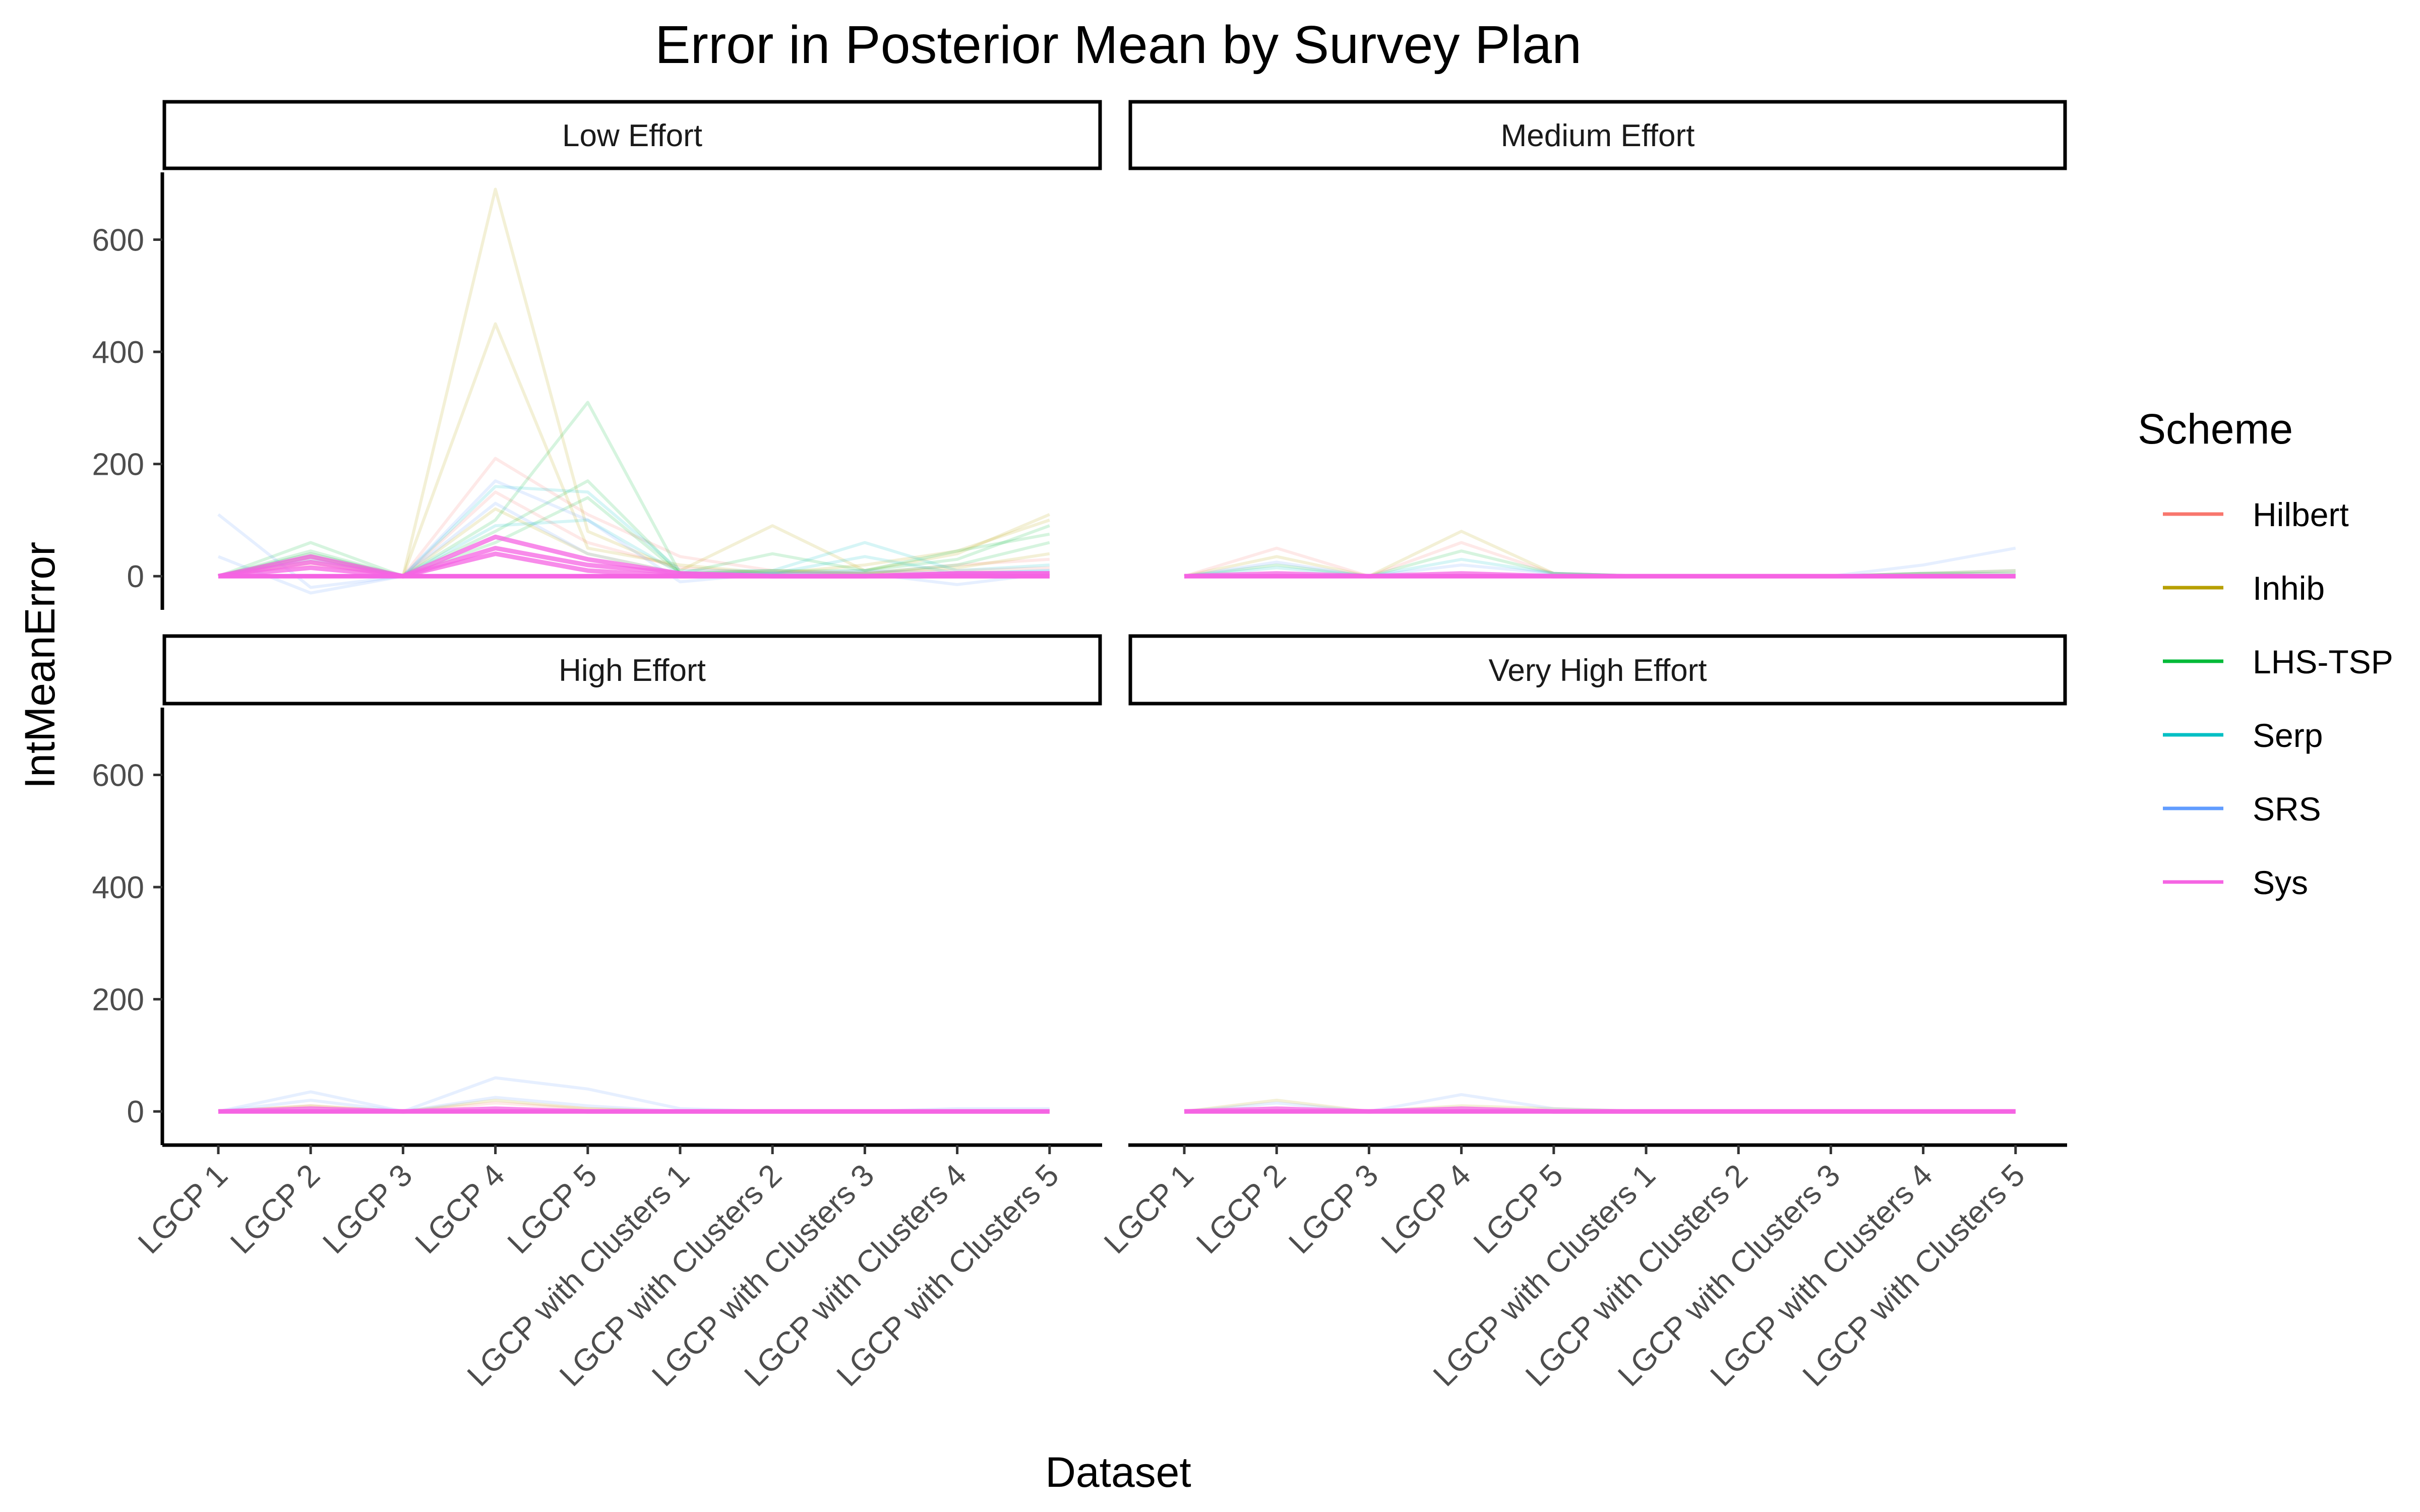 The image size is (2420, 1512). I want to click on legend: Scheme Hilbert Inhib LHS-TSP Serp SRS Sys, so click(2265, 653).